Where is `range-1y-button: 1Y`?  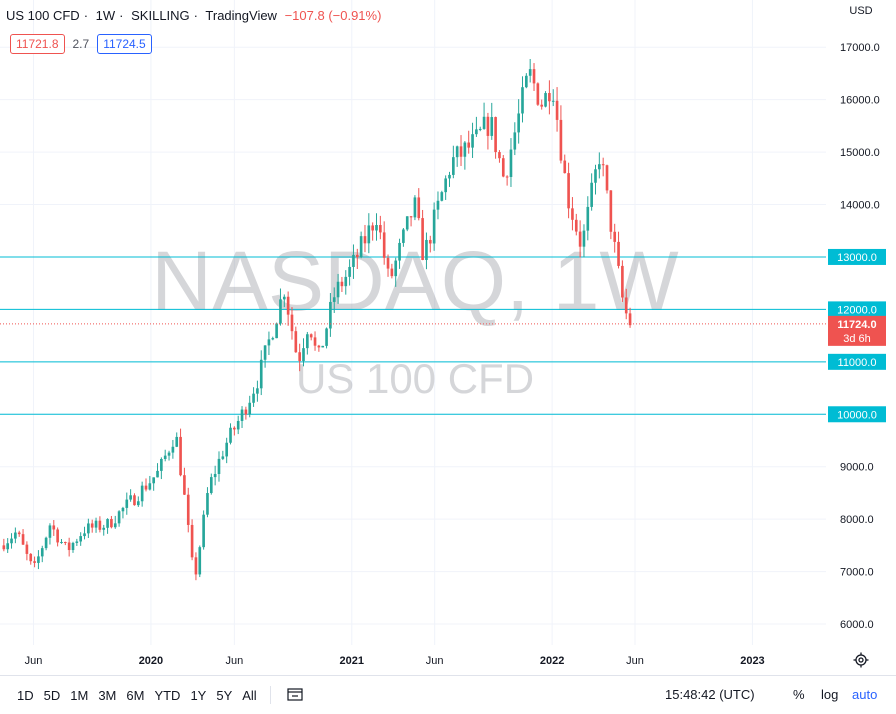 range-1y-button: 1Y is located at coordinates (198, 695).